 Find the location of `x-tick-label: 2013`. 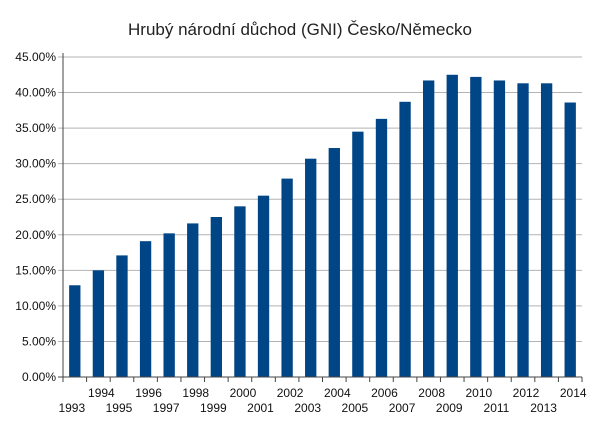

x-tick-label: 2013 is located at coordinates (543, 408).